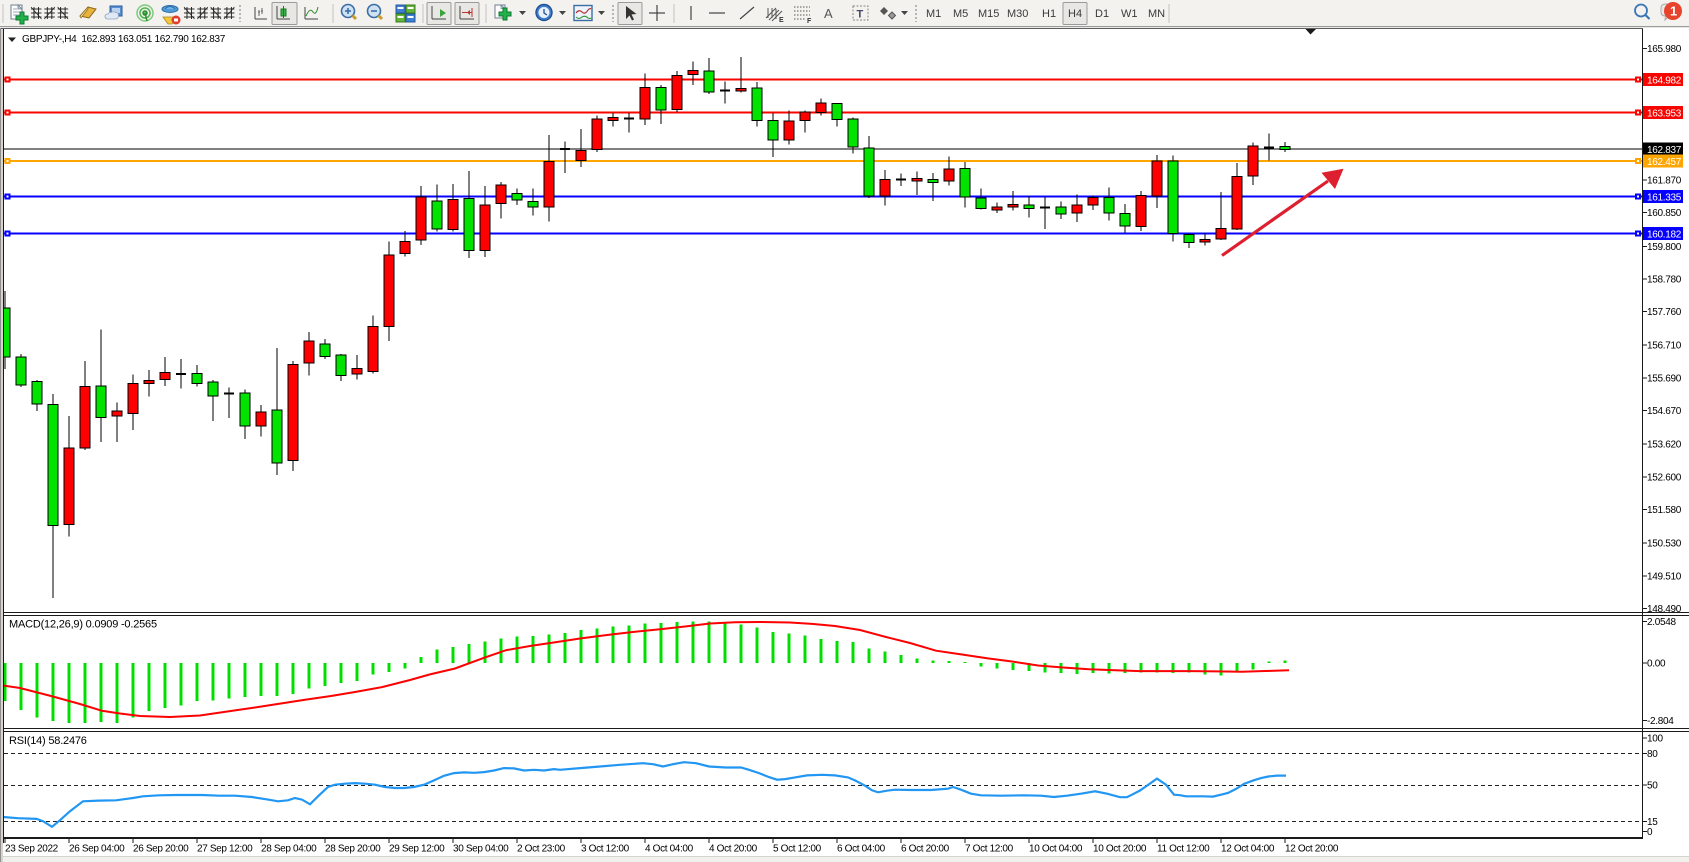 The height and width of the screenshot is (862, 1689). I want to click on svg-text: M5, so click(960, 14).